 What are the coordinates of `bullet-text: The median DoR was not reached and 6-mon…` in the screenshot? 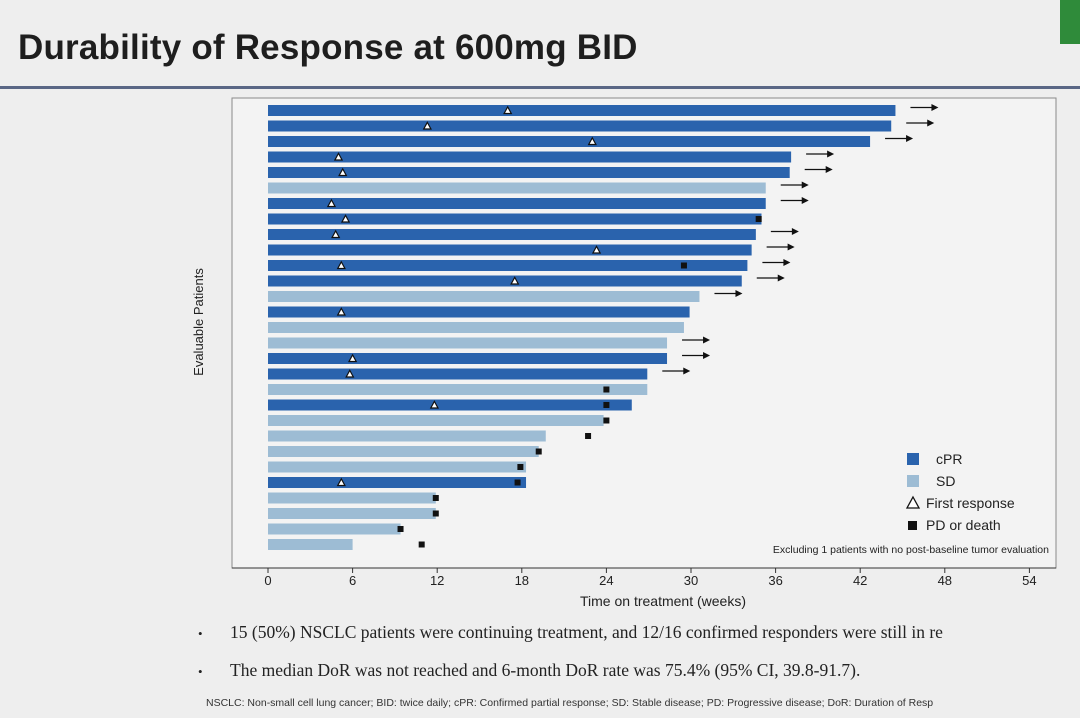 It's located at (545, 670).